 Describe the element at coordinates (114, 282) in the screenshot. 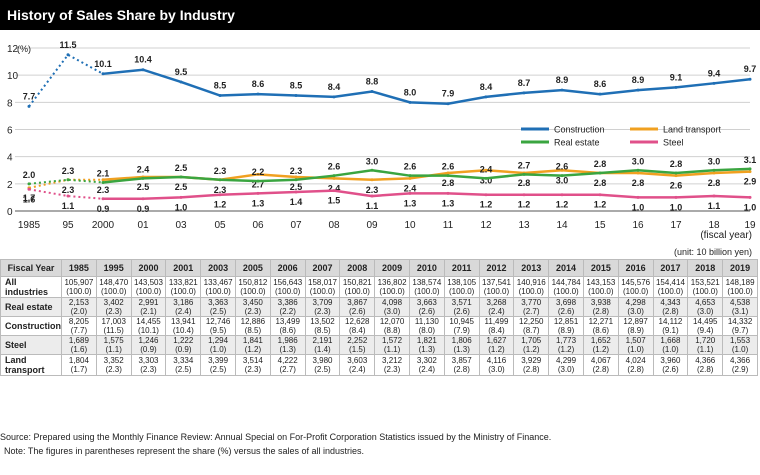

I see `cell-value: 148,470` at that location.